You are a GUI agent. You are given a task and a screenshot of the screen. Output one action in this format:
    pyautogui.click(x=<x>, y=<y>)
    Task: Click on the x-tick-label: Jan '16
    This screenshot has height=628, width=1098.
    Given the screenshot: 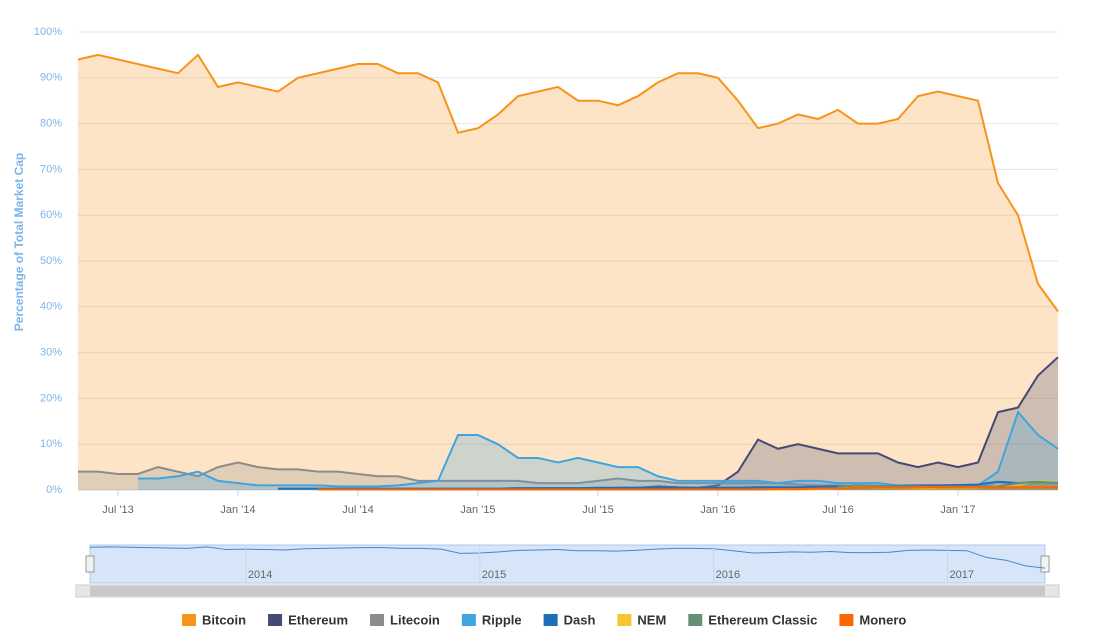 What is the action you would take?
    pyautogui.click(x=717, y=510)
    